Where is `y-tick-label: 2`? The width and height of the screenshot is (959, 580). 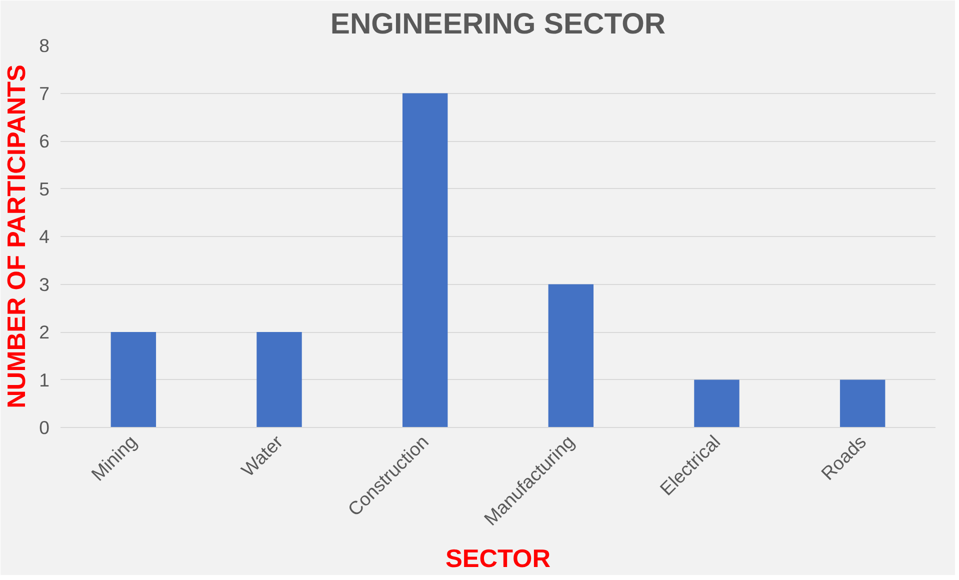 y-tick-label: 2 is located at coordinates (44, 332).